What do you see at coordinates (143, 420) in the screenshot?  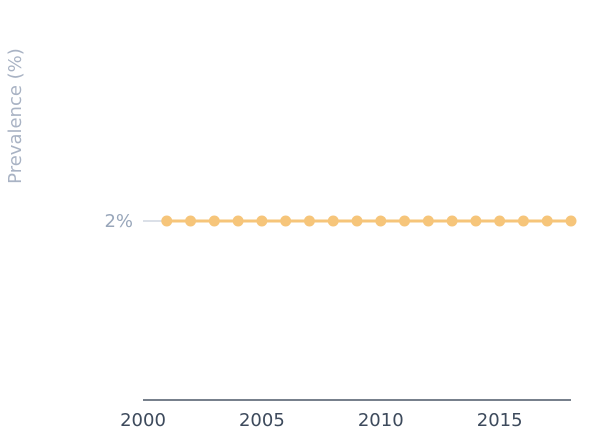 I see `x-tick-label: 2000` at bounding box center [143, 420].